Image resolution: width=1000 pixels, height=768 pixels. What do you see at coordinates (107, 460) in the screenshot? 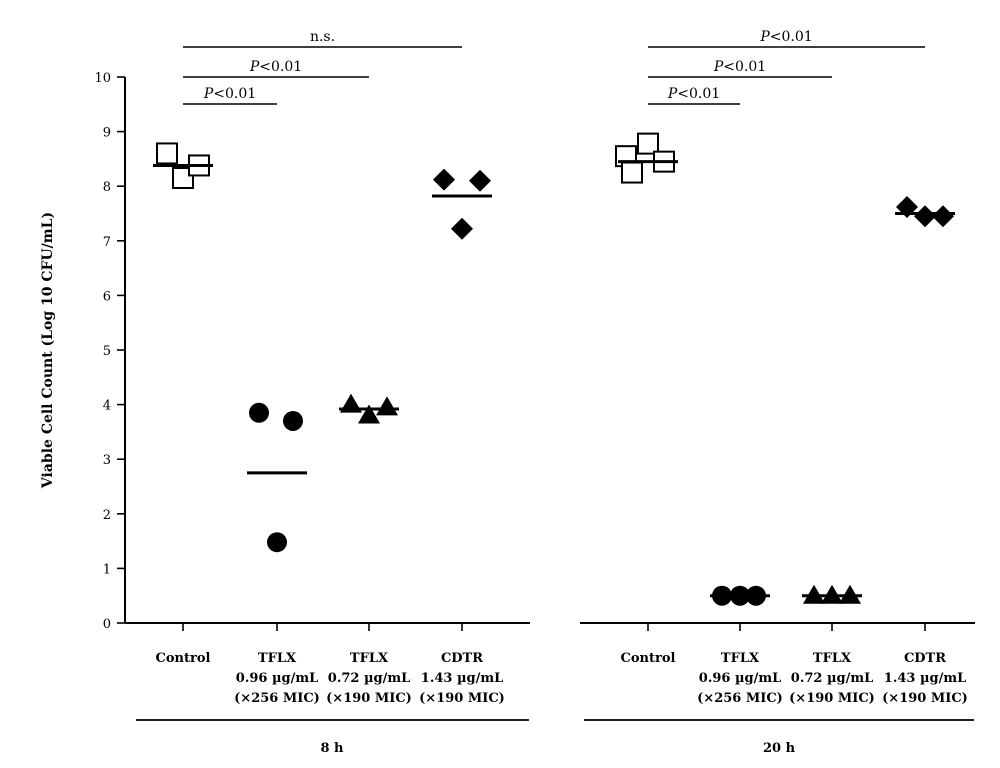
I see `y-tick-label: 3` at bounding box center [107, 460].